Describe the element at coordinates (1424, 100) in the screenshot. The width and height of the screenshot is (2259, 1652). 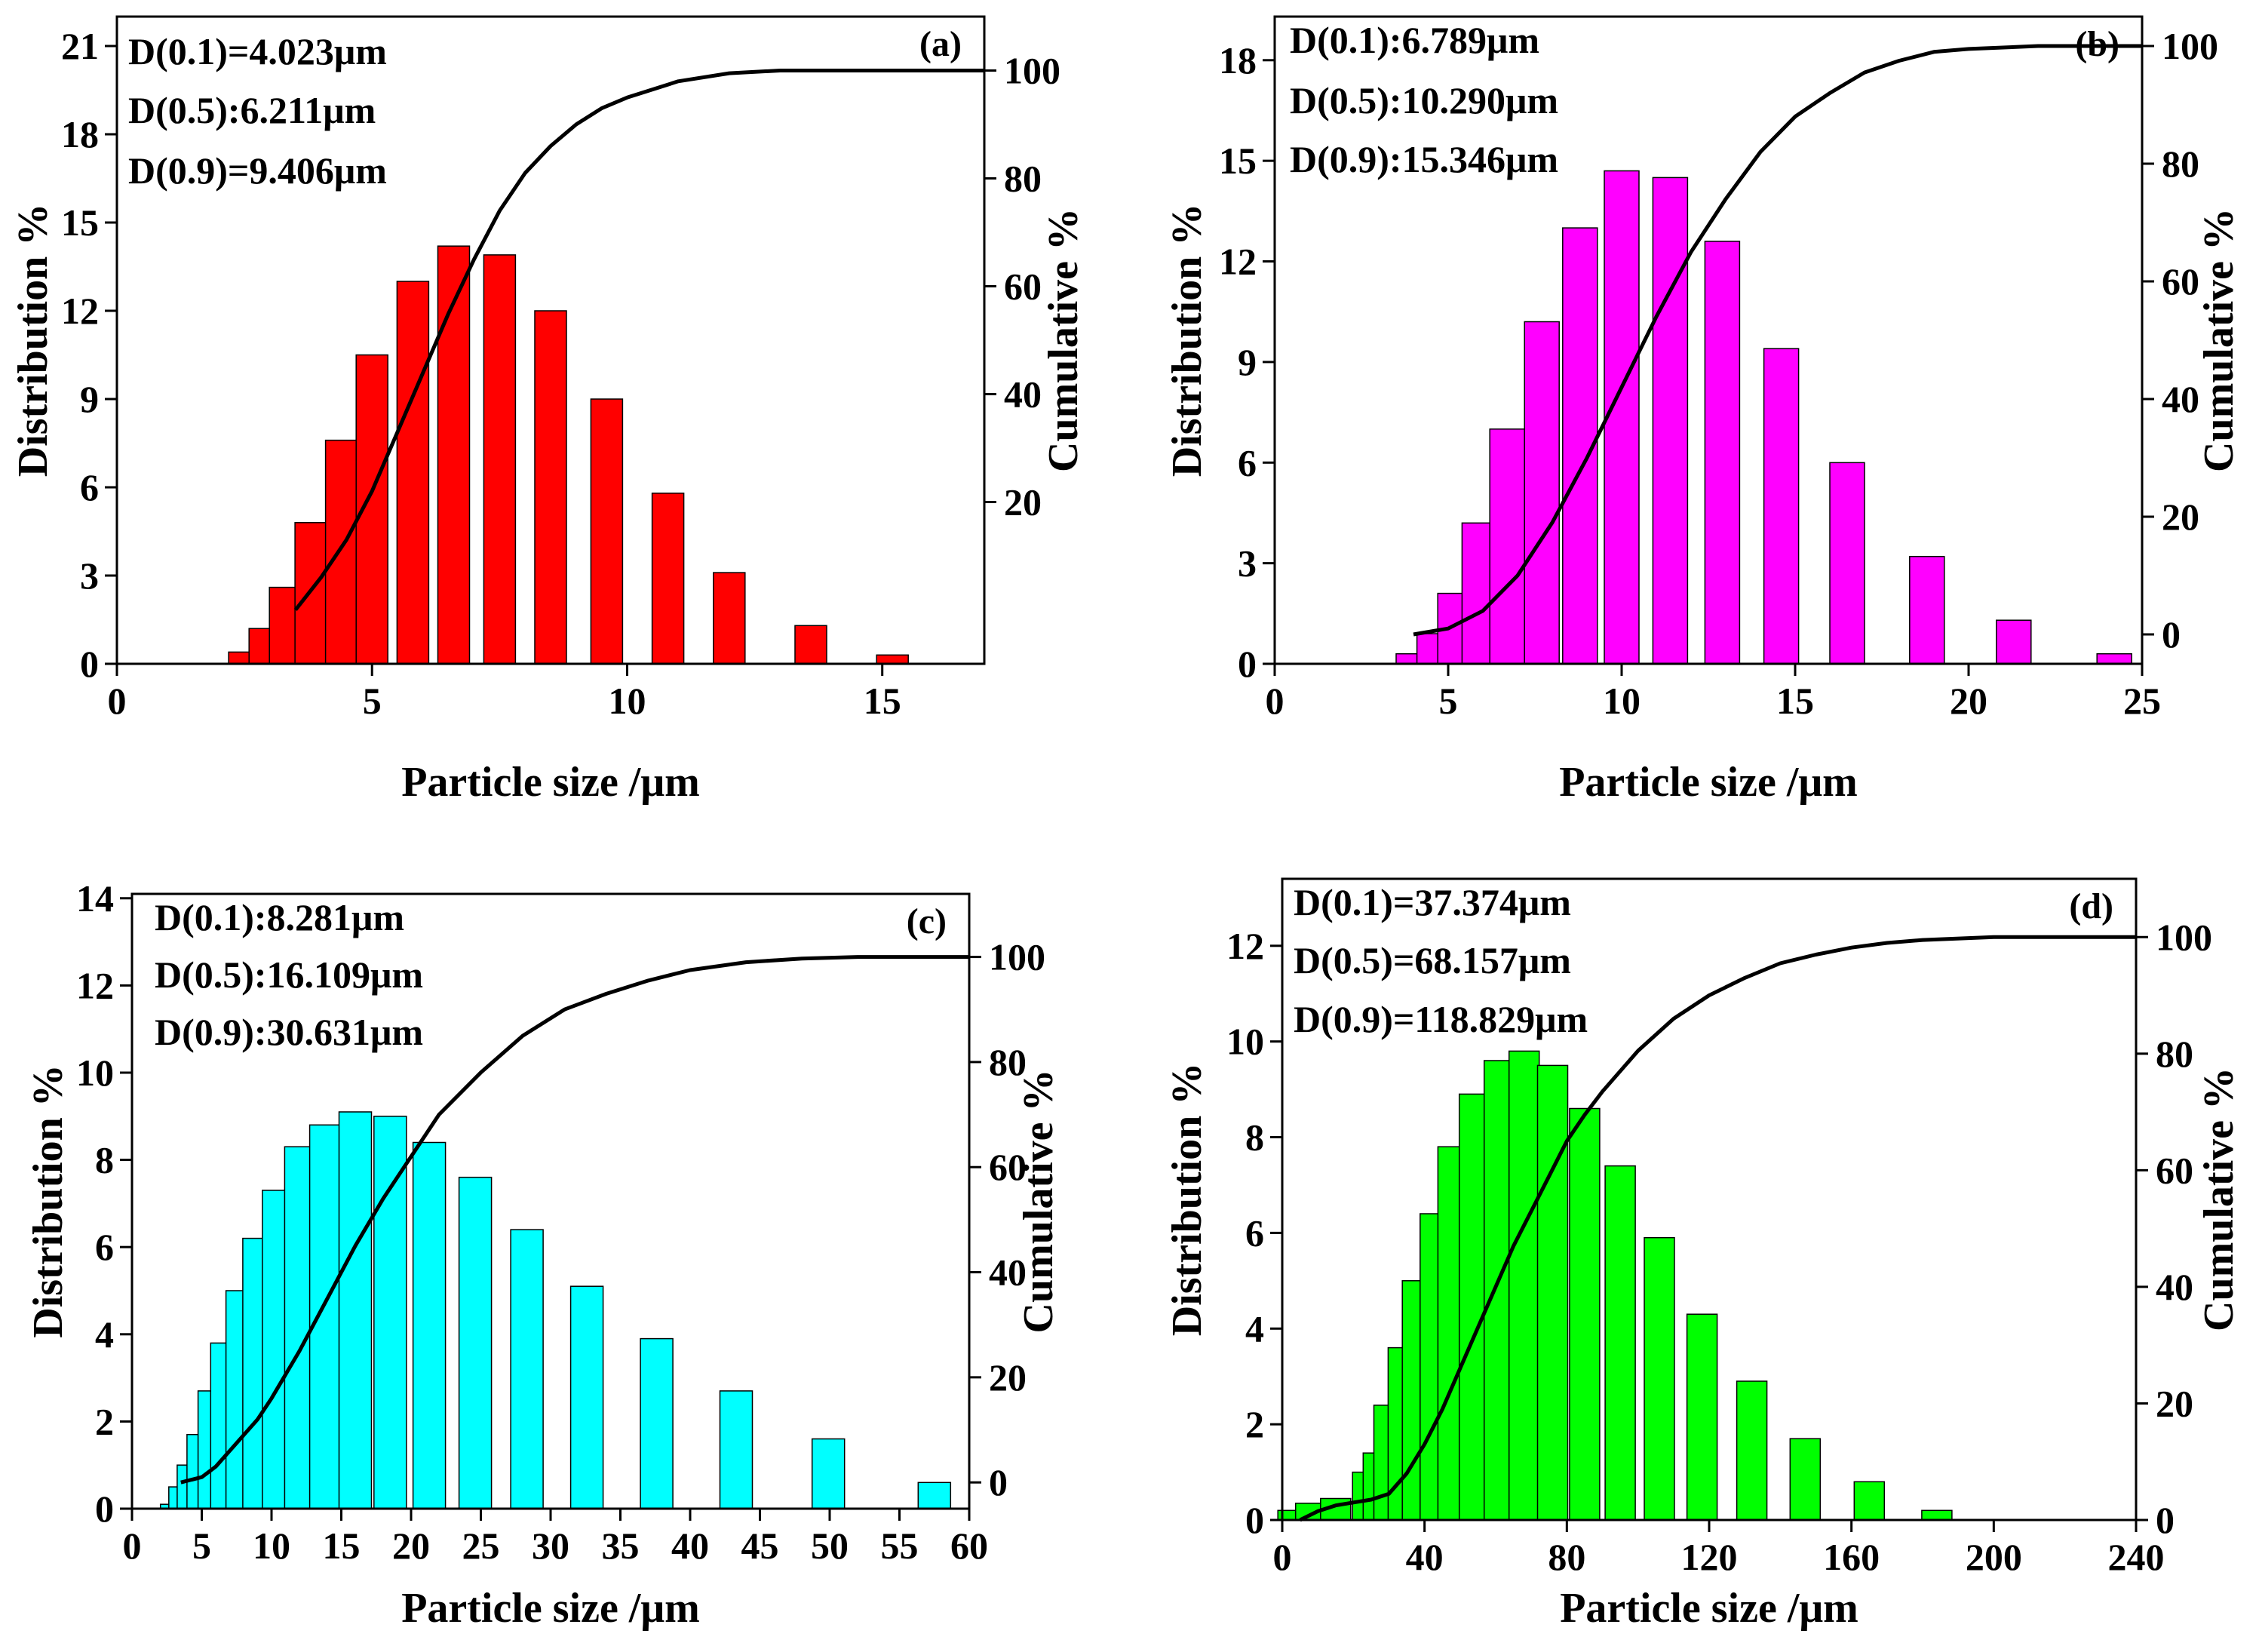
I see `statistic-label: D(0.5):10.290μm` at that location.